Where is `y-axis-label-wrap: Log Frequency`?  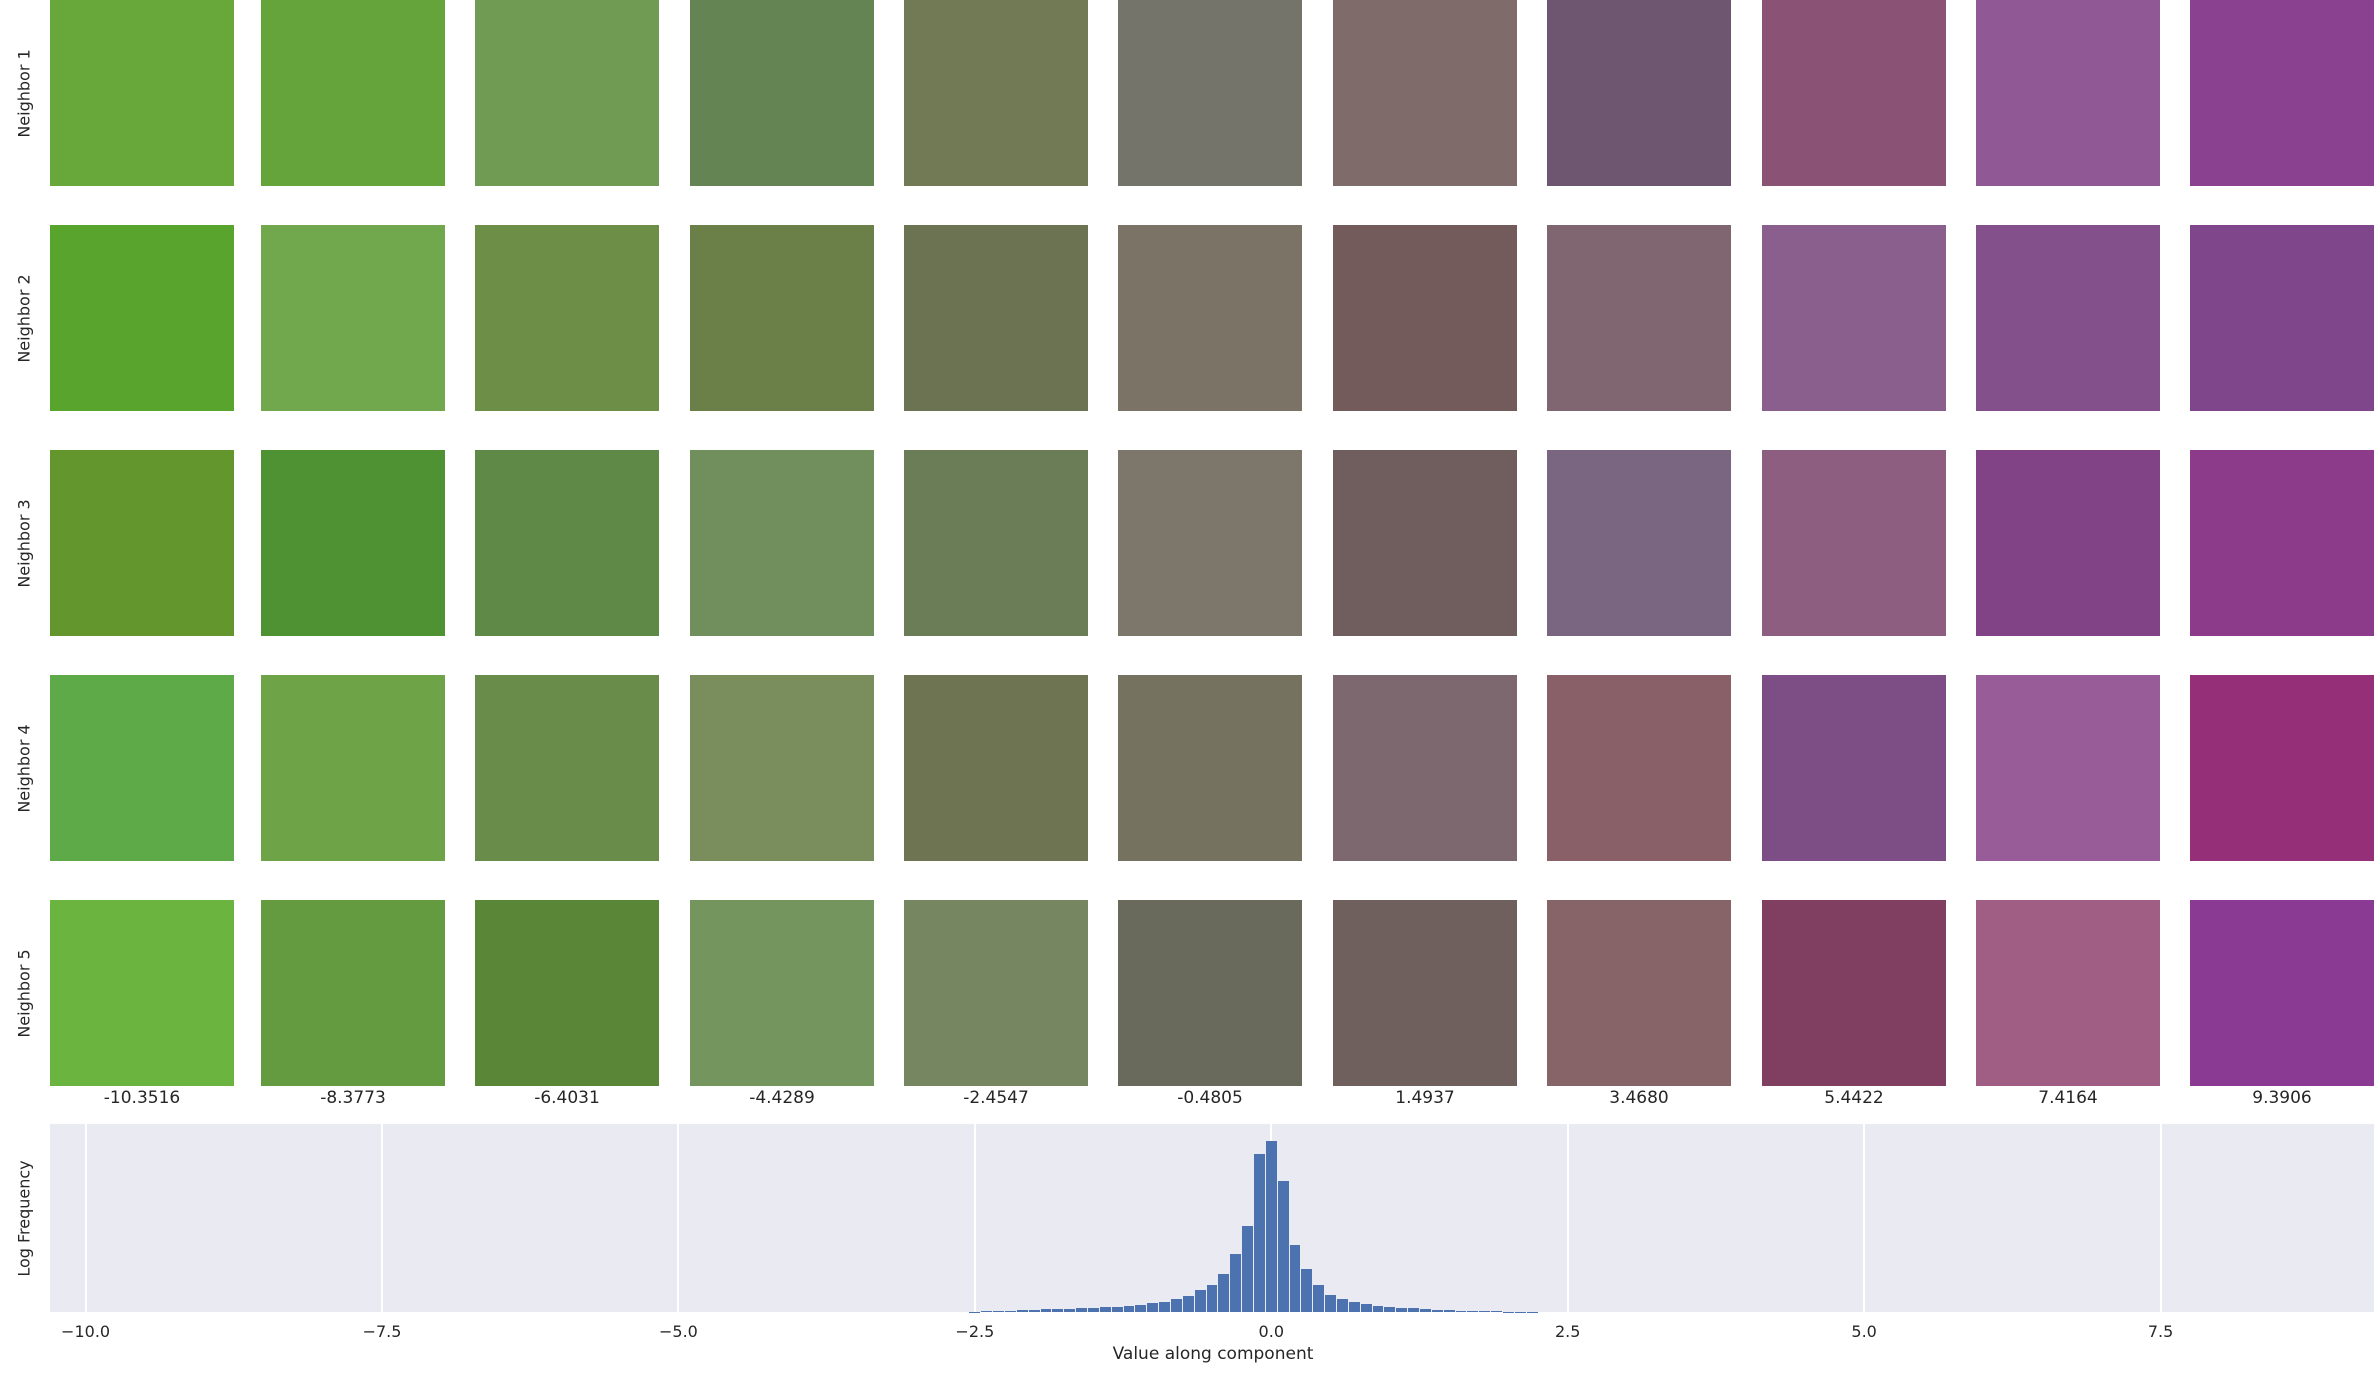 y-axis-label-wrap: Log Frequency is located at coordinates (24, 1218).